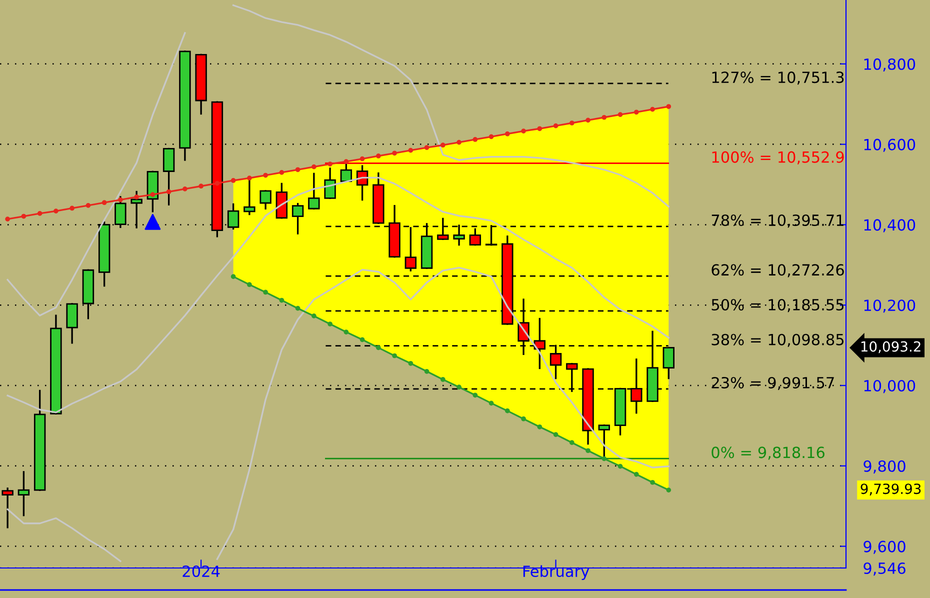 The image size is (930, 598). Describe the element at coordinates (890, 65) in the screenshot. I see `y-tick-label: 10,800` at that location.